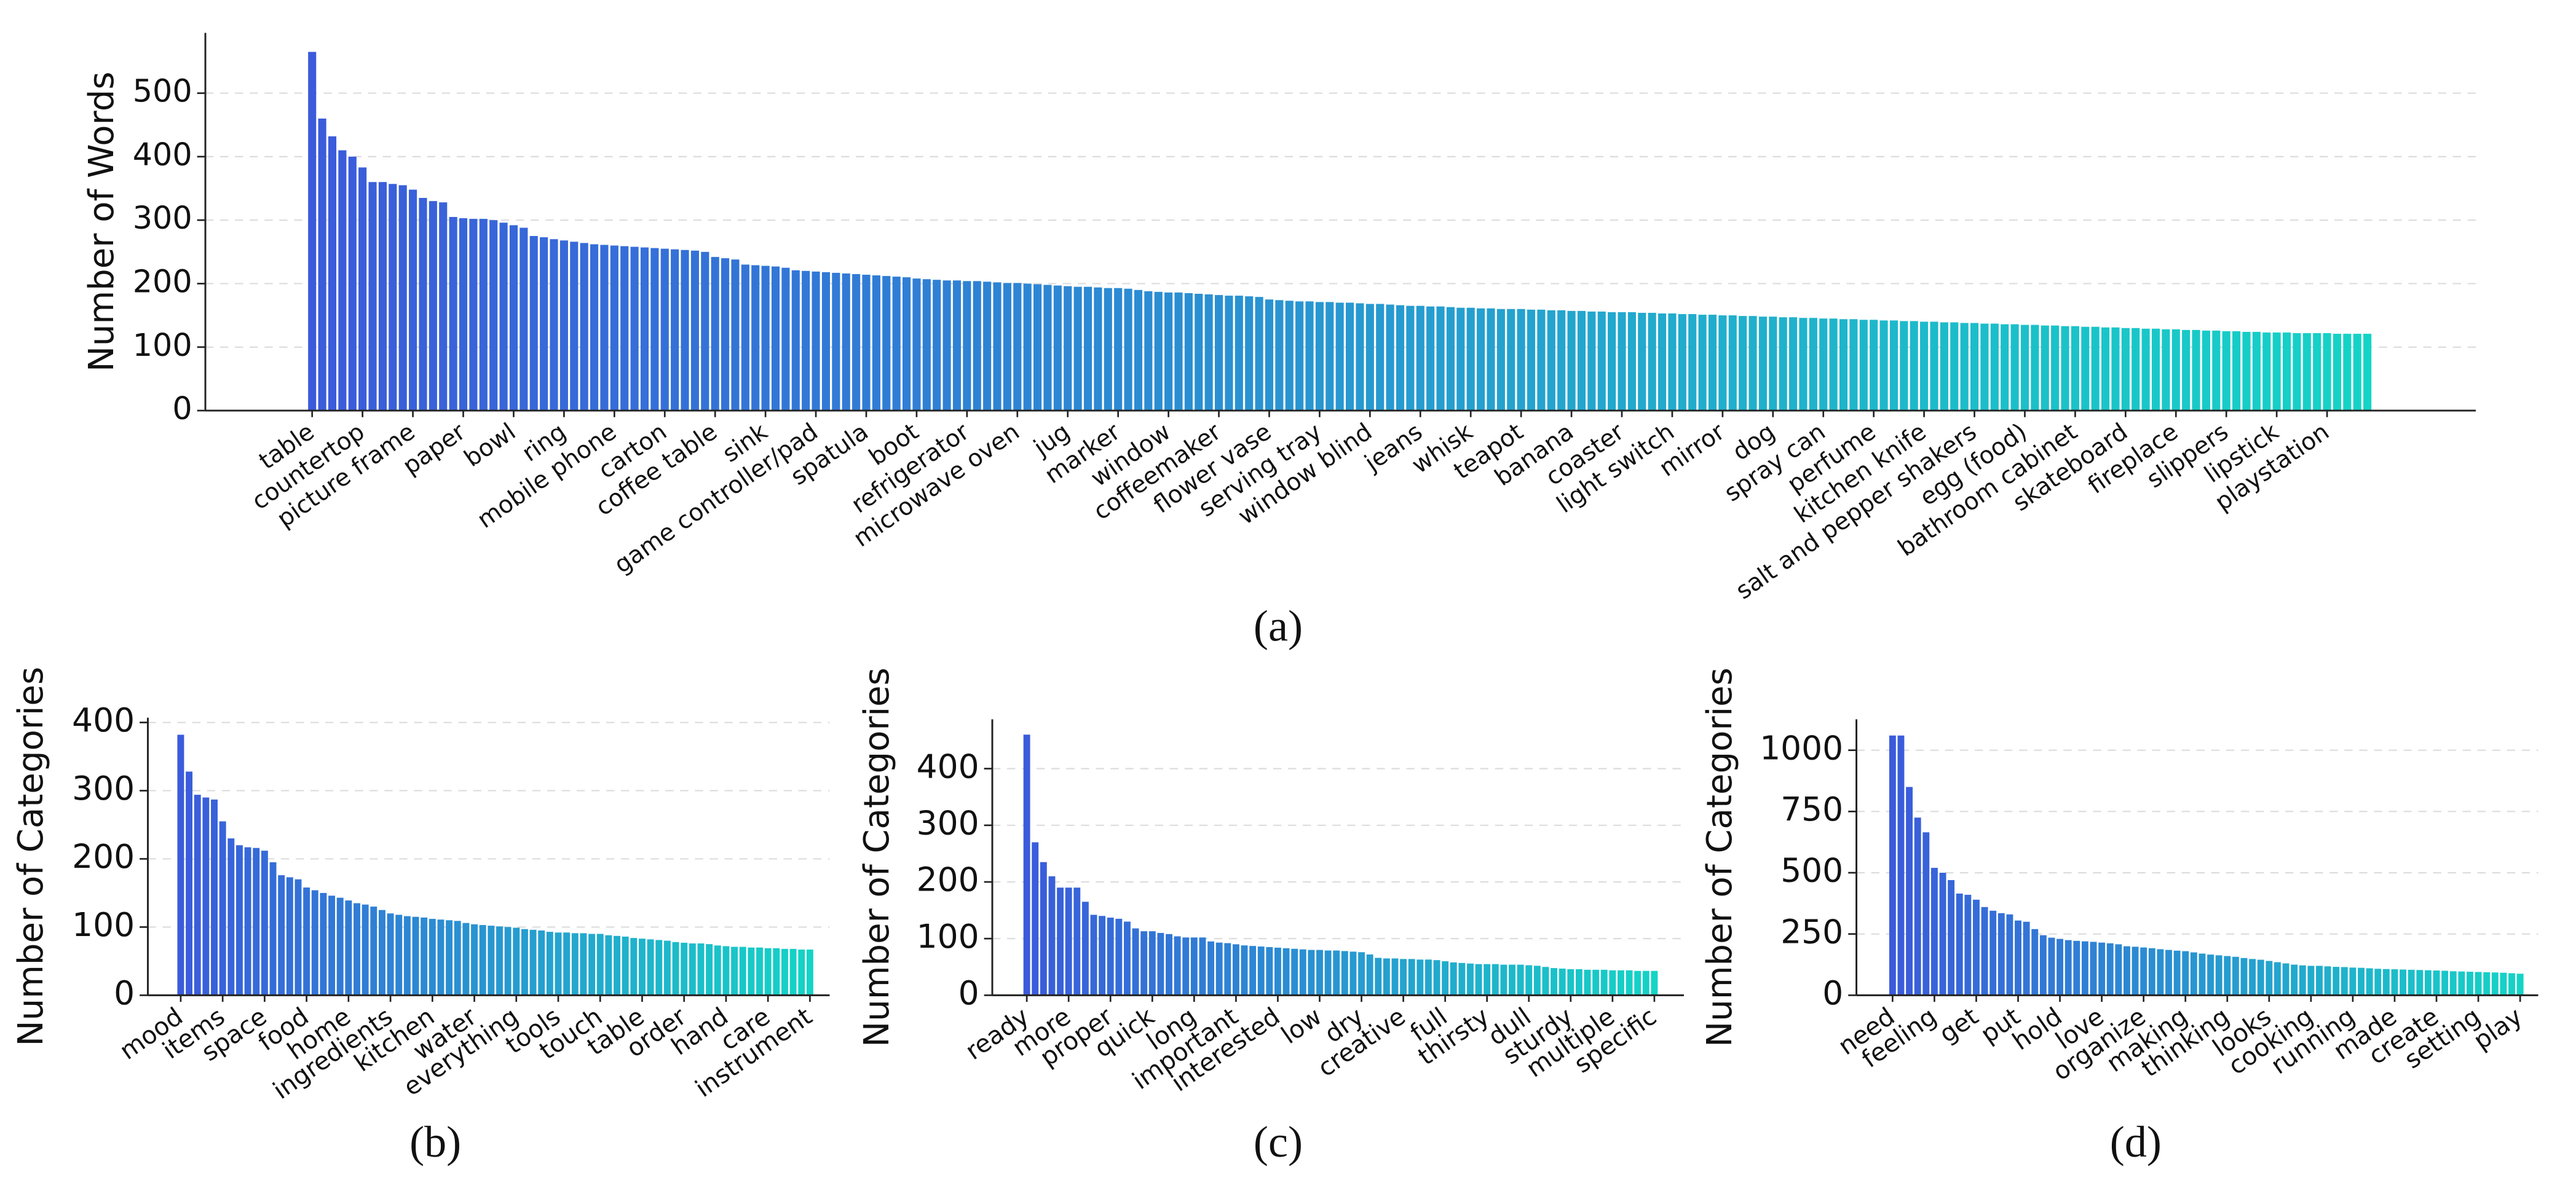  Describe the element at coordinates (1720, 857) in the screenshot. I see `y-axis-label: Number of Categories` at that location.